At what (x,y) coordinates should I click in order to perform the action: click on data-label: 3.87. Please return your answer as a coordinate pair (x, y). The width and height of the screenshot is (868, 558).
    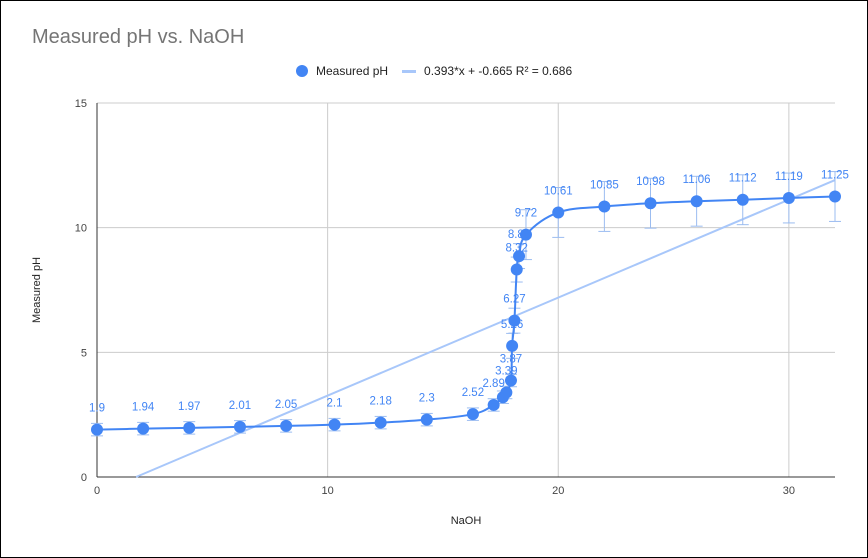
    Looking at the image, I should click on (511, 360).